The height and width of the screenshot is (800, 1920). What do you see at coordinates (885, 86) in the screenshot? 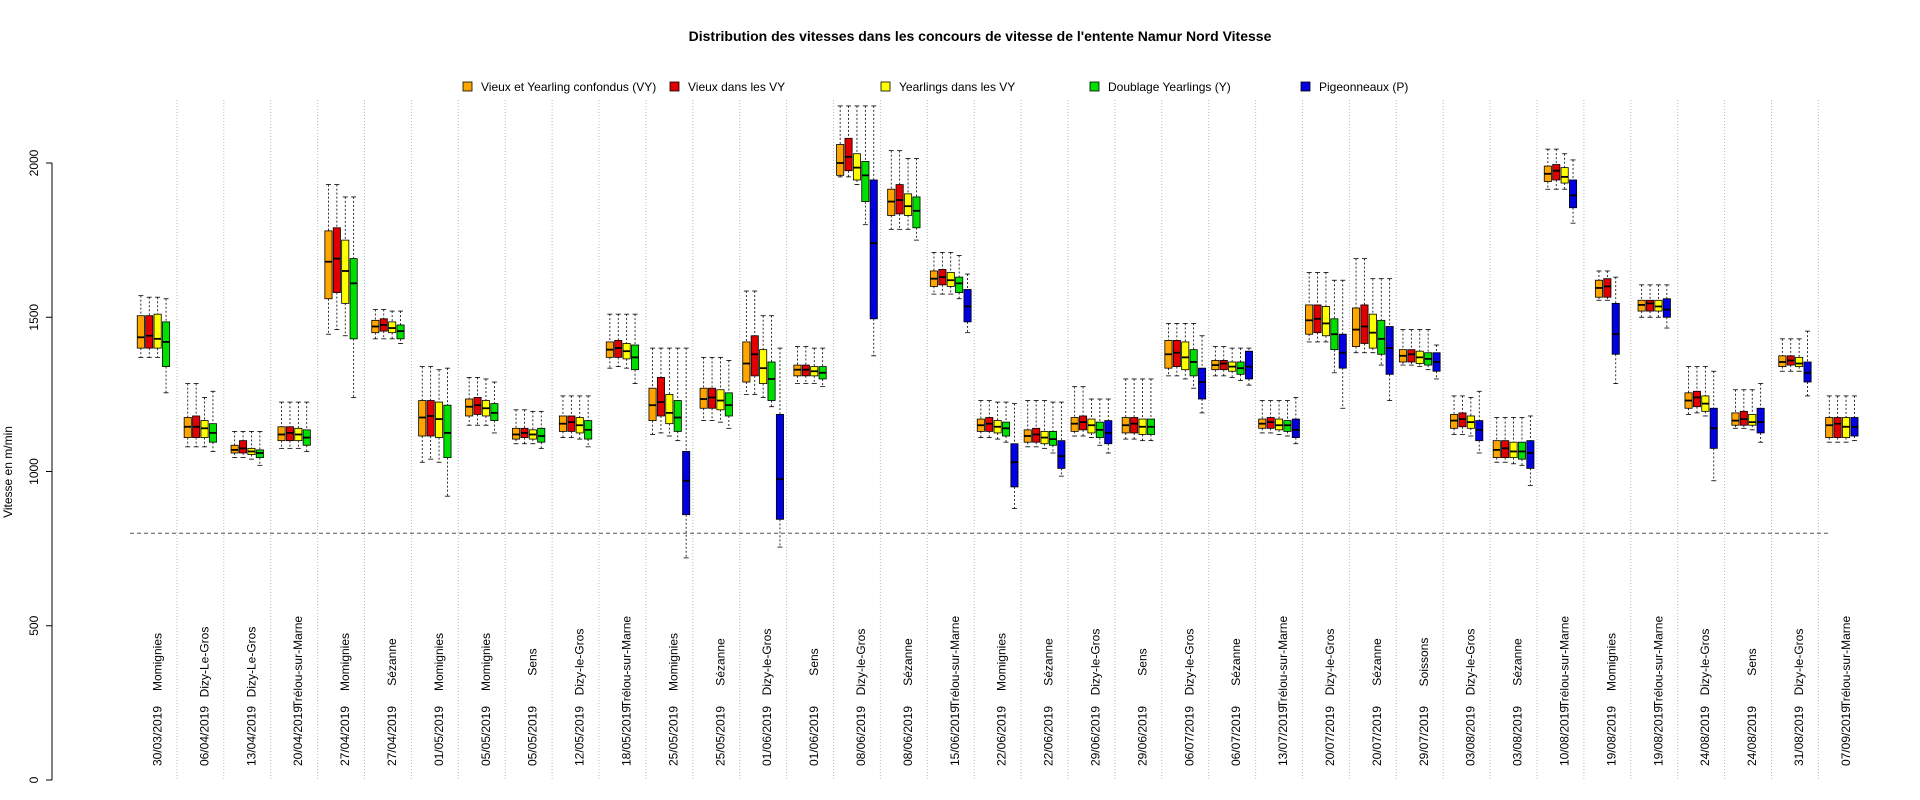
I see `legend-swatch` at bounding box center [885, 86].